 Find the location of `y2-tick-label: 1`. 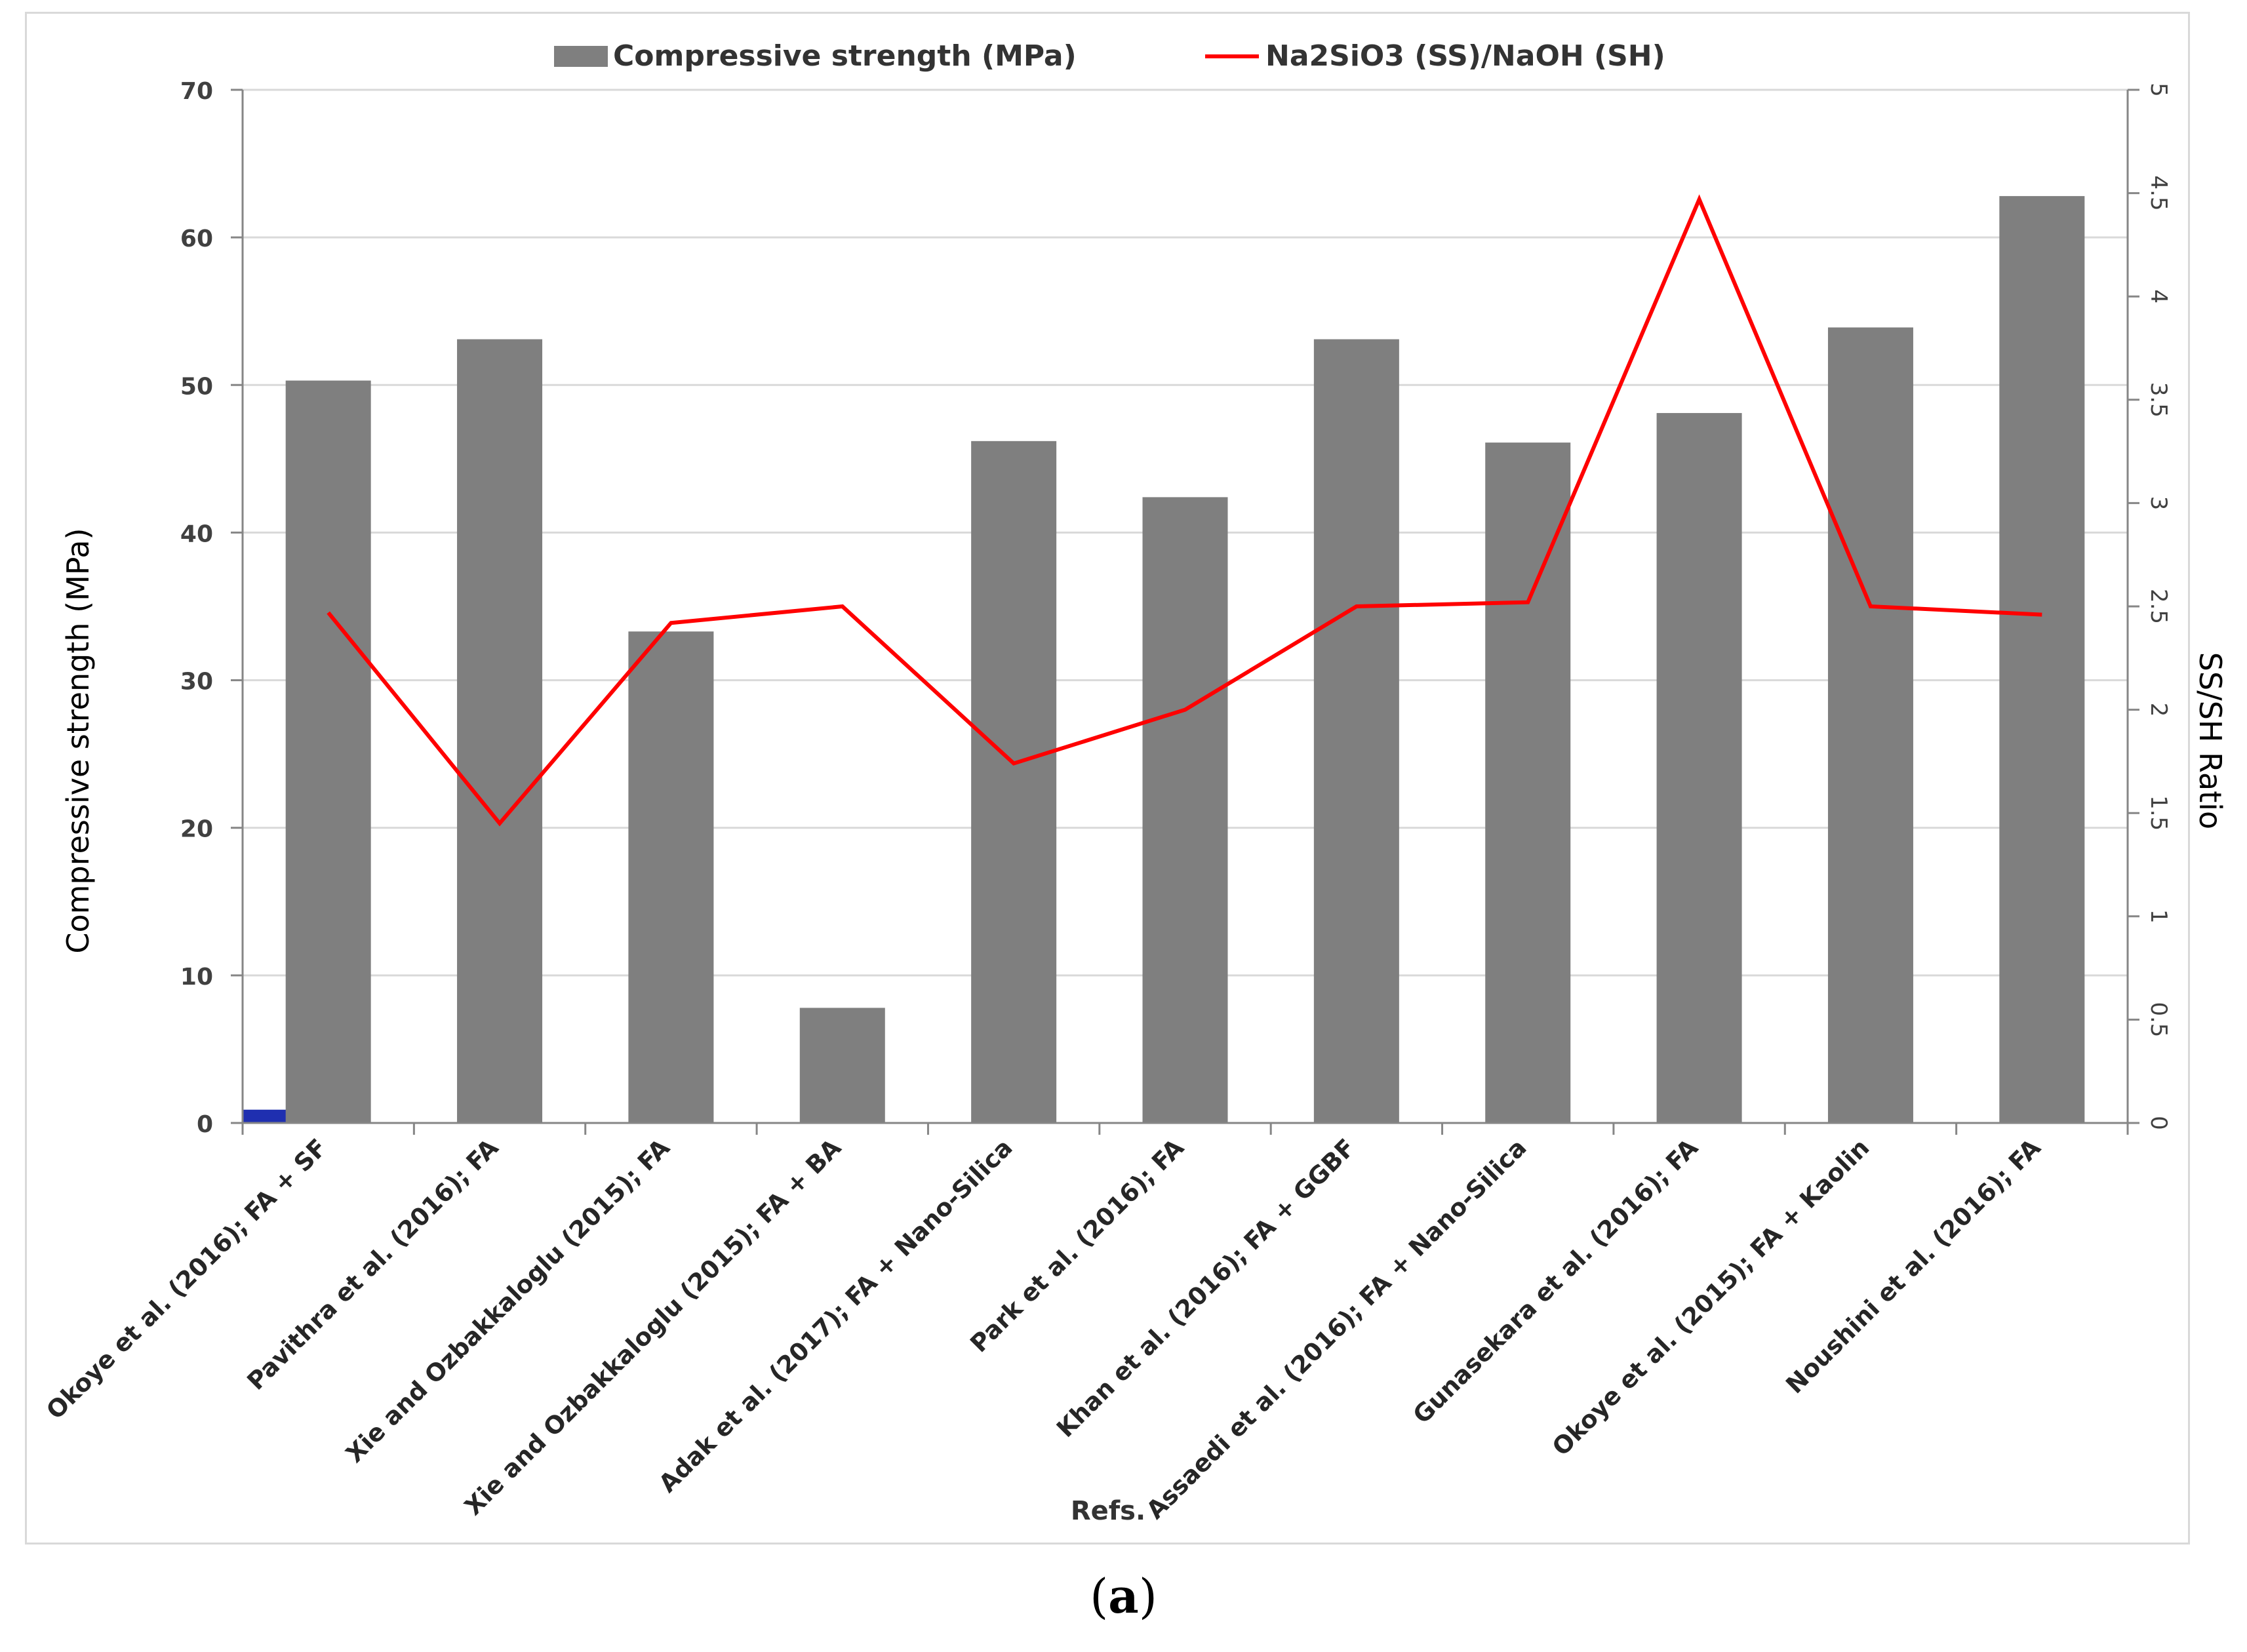

y2-tick-label: 1 is located at coordinates (2158, 916).